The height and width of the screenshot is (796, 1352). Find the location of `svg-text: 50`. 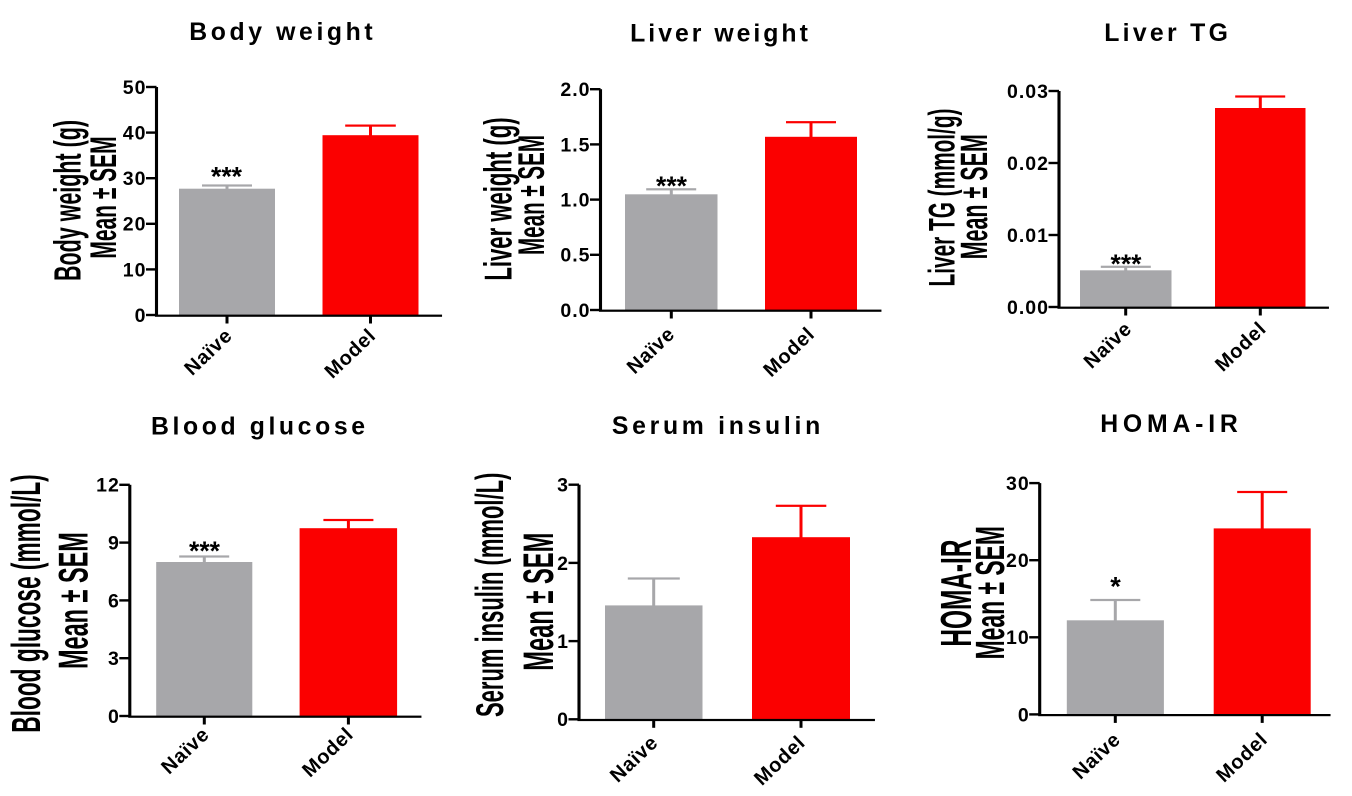

svg-text: 50 is located at coordinates (135, 88).